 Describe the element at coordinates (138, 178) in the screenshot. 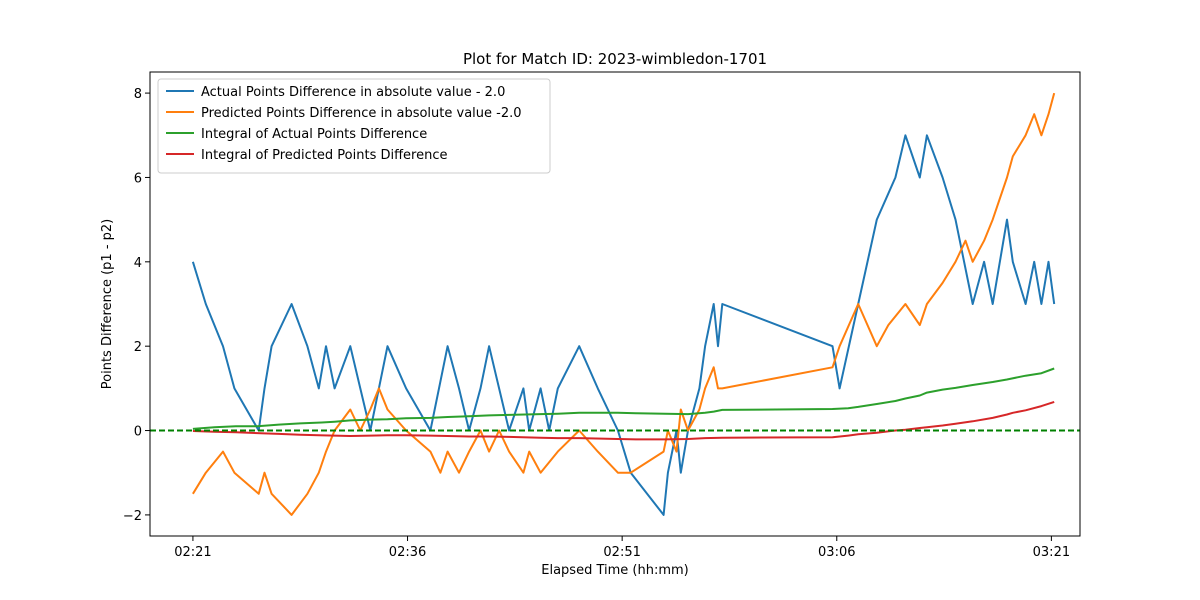

I see `y-tick-label: 6` at that location.